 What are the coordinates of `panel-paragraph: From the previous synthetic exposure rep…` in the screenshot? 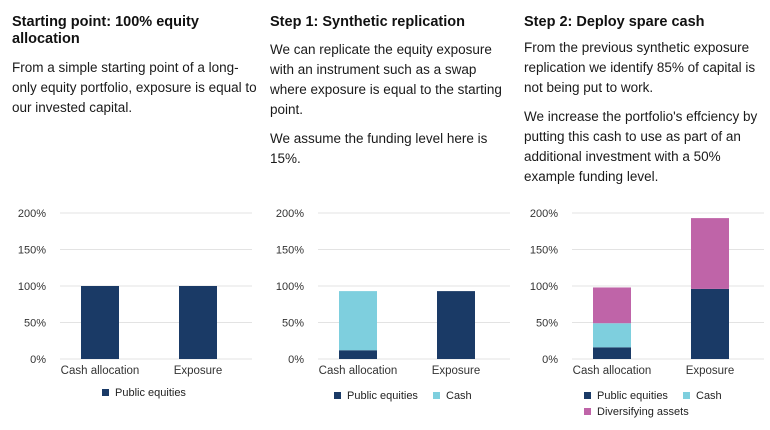 It's located at (640, 67).